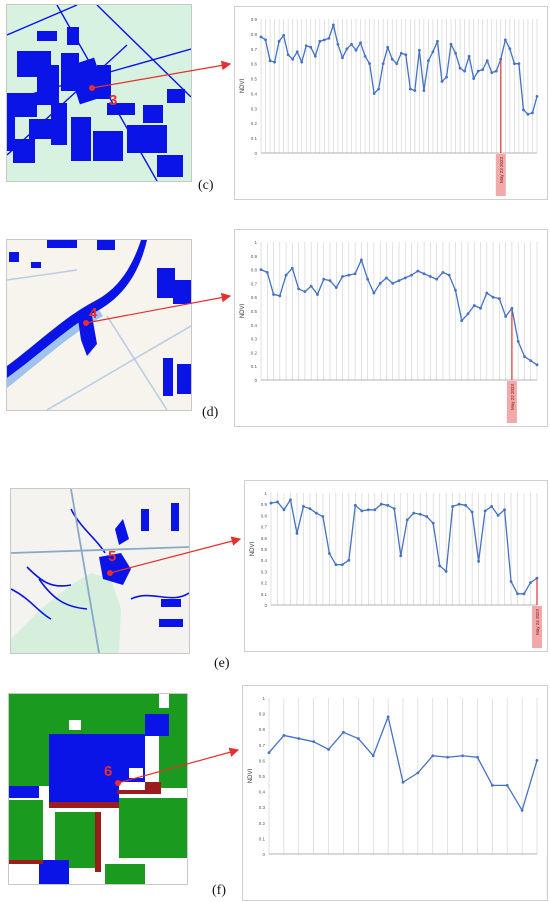 Image resolution: width=550 pixels, height=902 pixels. I want to click on highlight-date-label: May 24 2023, so click(537, 622).